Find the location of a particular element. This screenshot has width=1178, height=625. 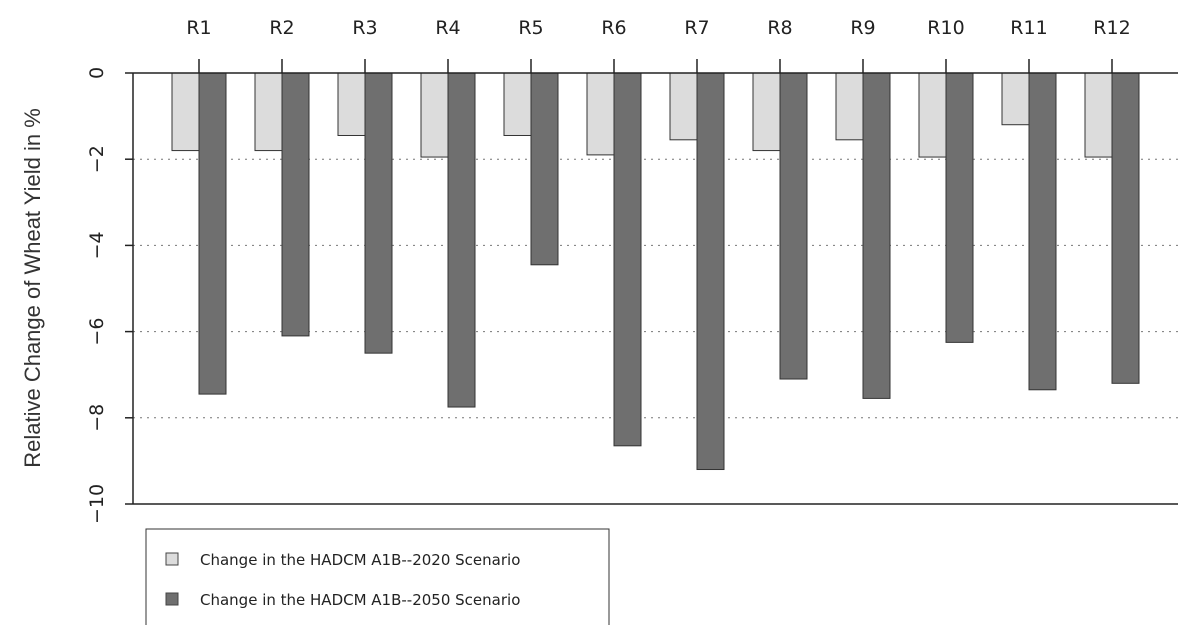

y-tick-label: 0 is located at coordinates (97, 73).